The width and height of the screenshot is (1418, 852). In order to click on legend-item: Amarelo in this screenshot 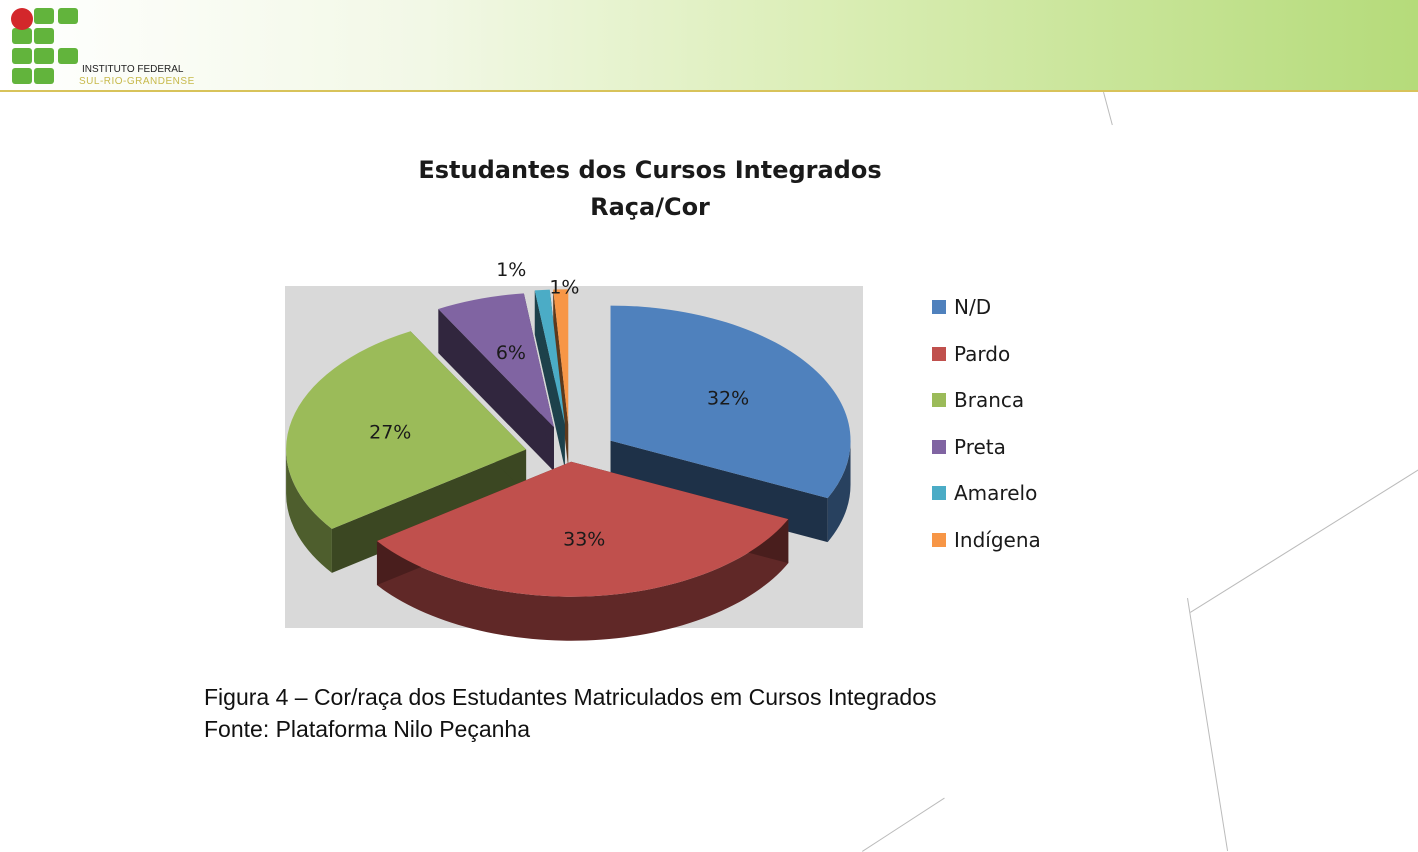, I will do `click(1032, 493)`.